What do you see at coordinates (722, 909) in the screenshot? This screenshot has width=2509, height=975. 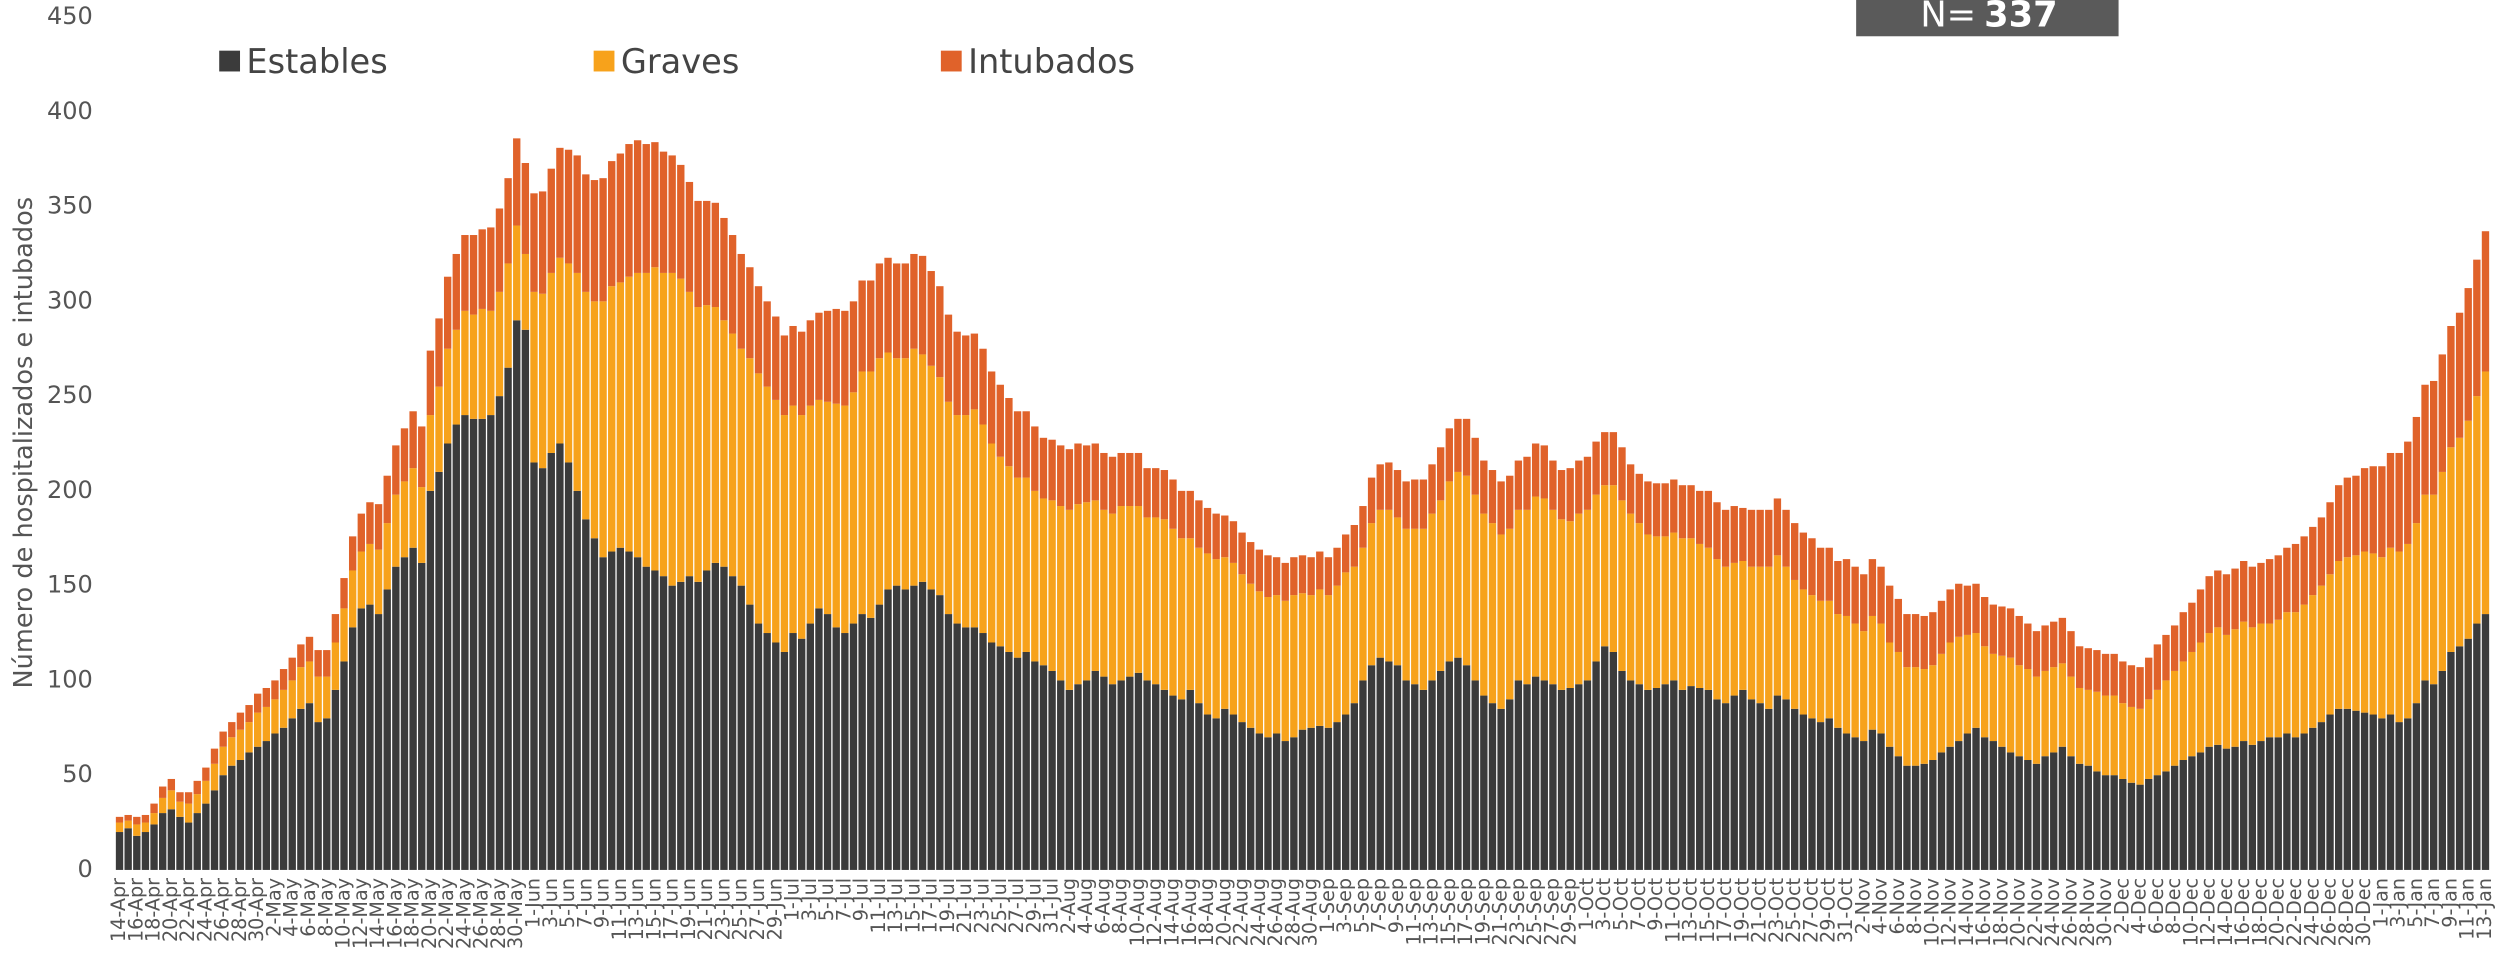 I see `x-tick-label: 23-Jun` at bounding box center [722, 909].